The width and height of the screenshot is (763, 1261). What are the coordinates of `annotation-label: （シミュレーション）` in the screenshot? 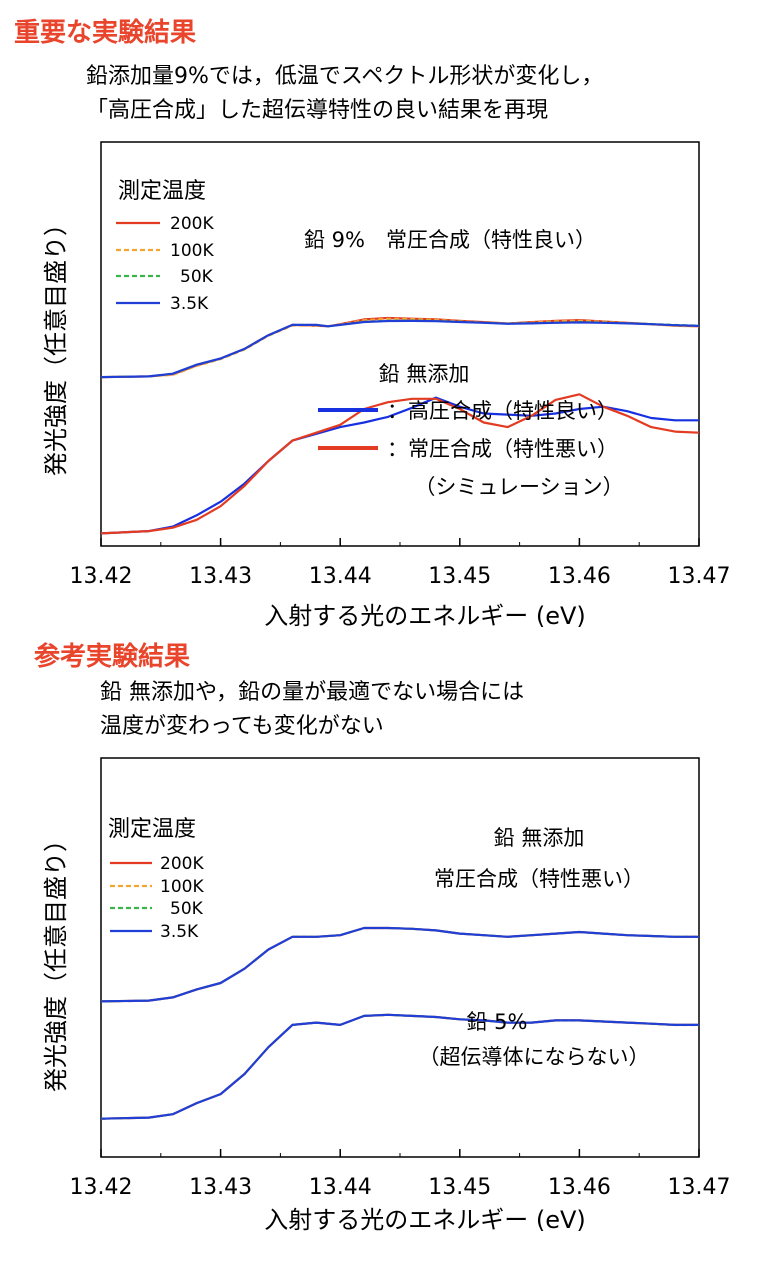 It's located at (518, 487).